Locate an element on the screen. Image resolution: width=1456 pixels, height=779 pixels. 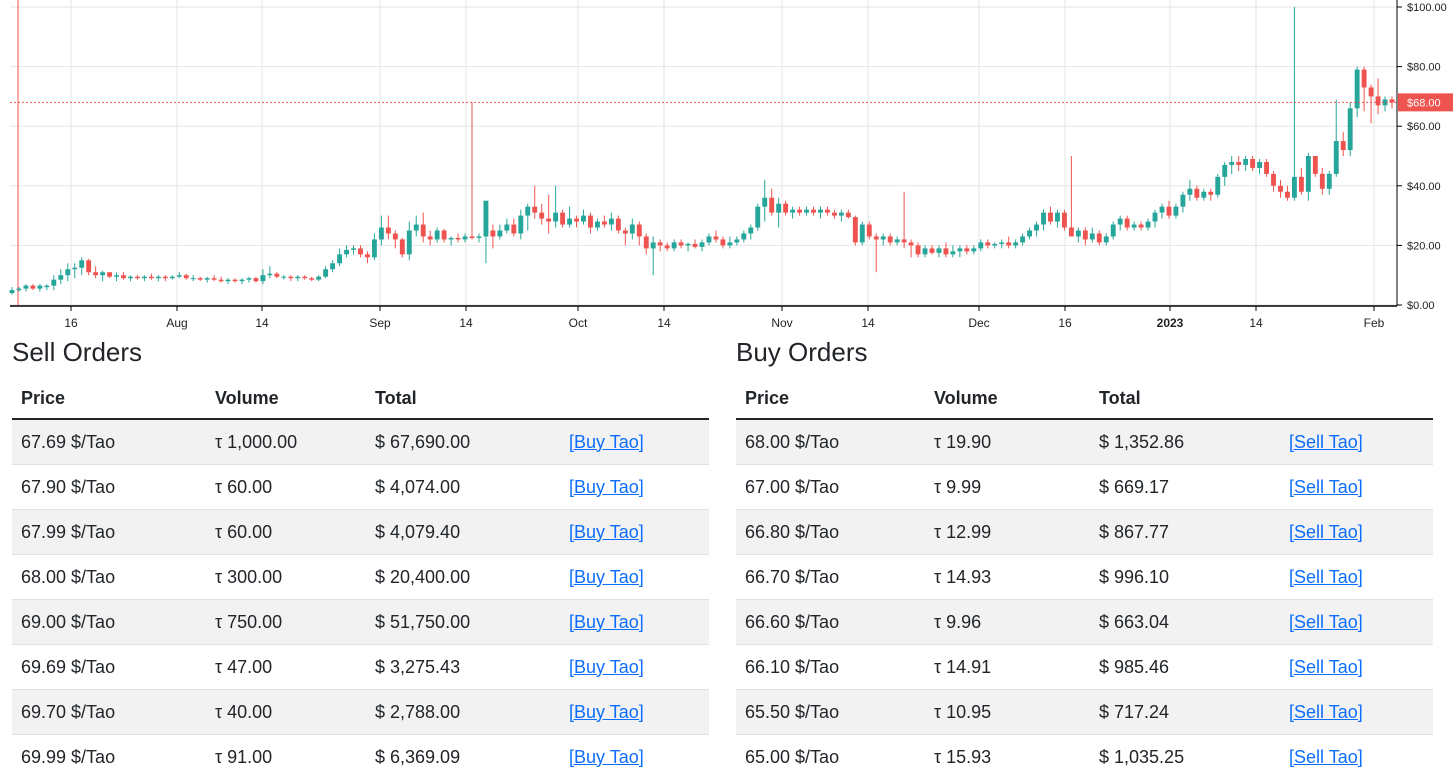
x-tick-label: Nov is located at coordinates (781, 323).